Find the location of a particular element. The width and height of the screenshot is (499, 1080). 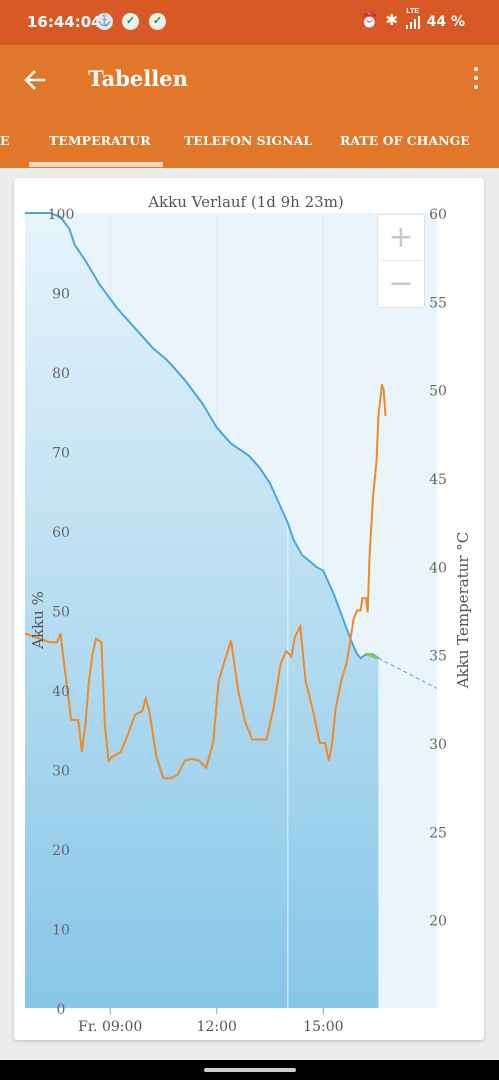

alarm-icon: ⏰ is located at coordinates (369, 21).